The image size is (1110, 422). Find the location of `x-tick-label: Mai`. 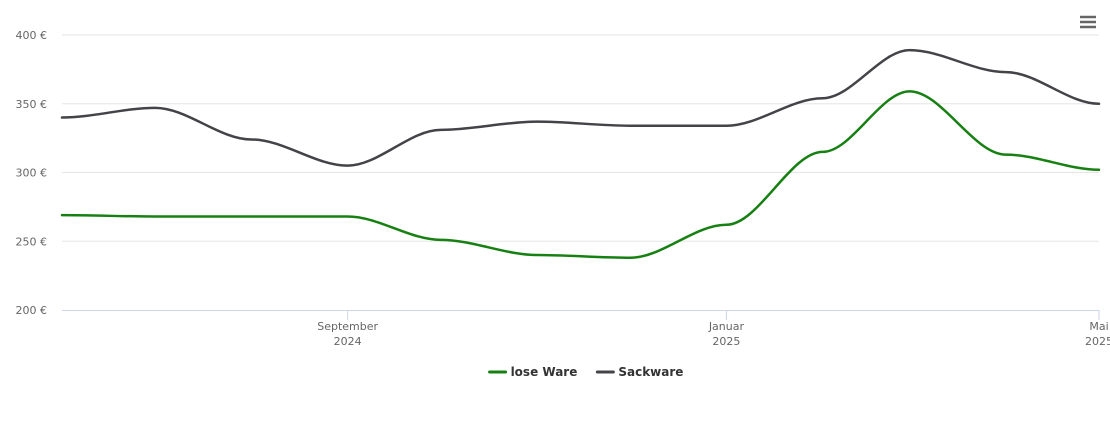

x-tick-label: Mai is located at coordinates (1098, 326).